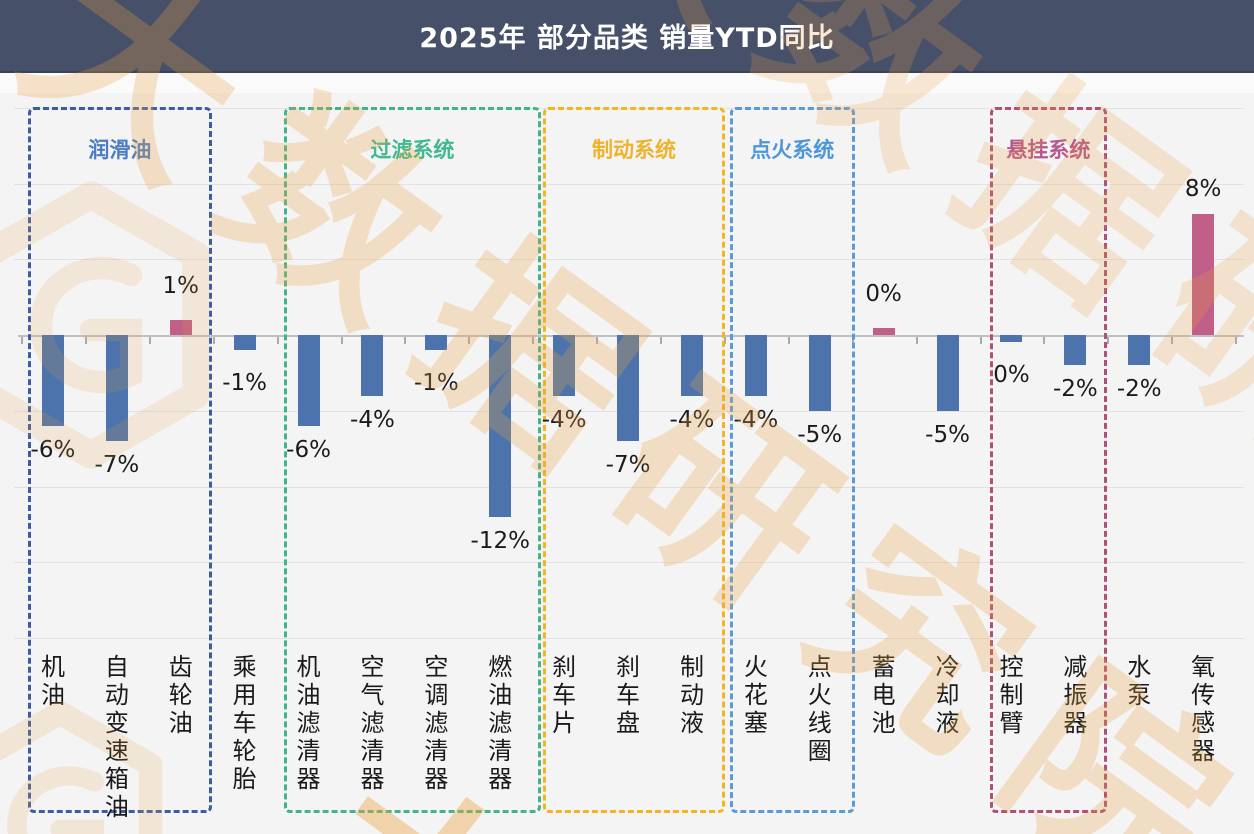  Describe the element at coordinates (947, 695) in the screenshot. I see `category-label: 冷却液` at that location.